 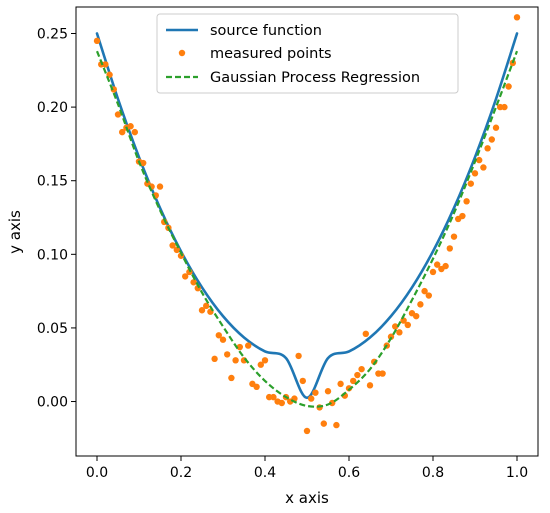 I want to click on x-tick-label: 0.6, so click(x=349, y=473).